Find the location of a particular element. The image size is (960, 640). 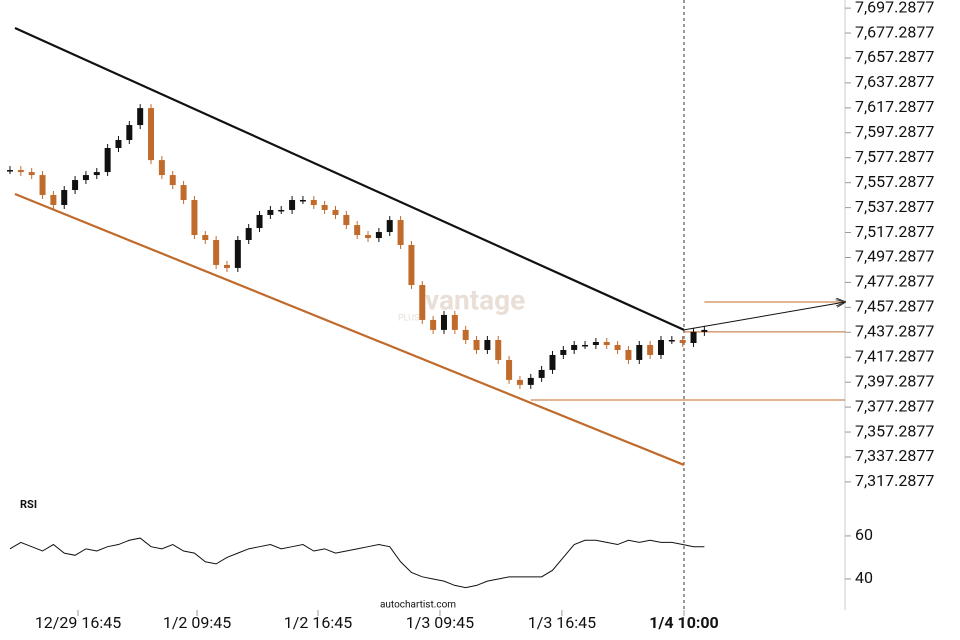

y-tick-label: 7,657.2877 is located at coordinates (894, 56).